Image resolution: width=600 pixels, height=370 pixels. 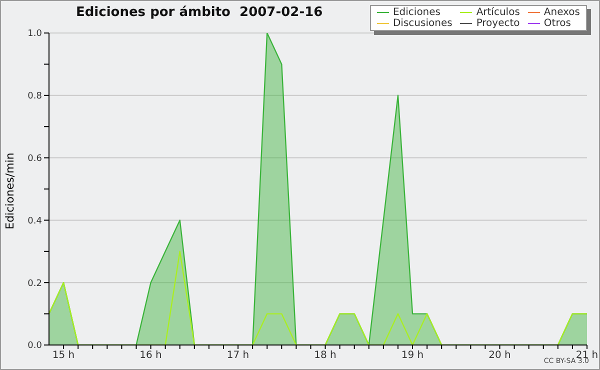 What do you see at coordinates (557, 23) in the screenshot?
I see `legend-label: Otros` at bounding box center [557, 23].